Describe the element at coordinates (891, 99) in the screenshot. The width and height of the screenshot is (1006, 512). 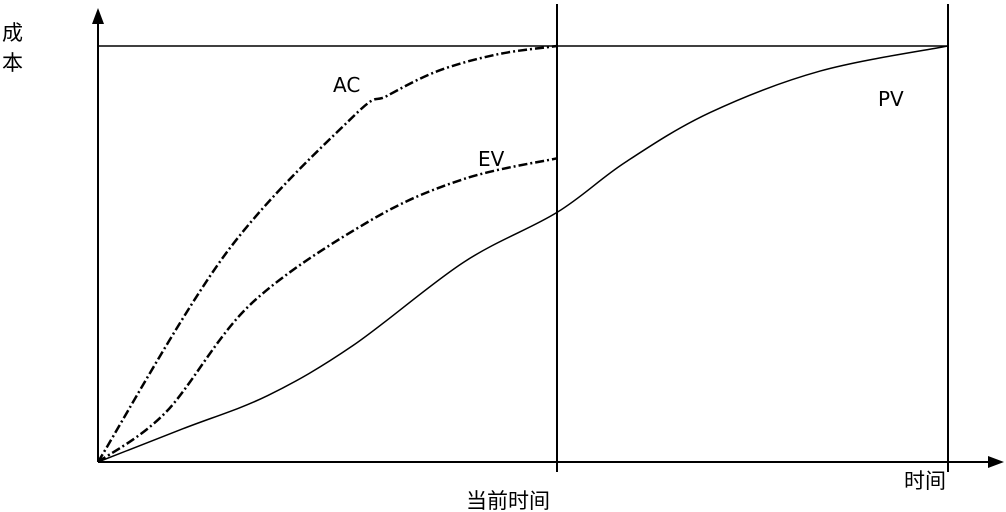
I see `series-label-pv: PV` at that location.